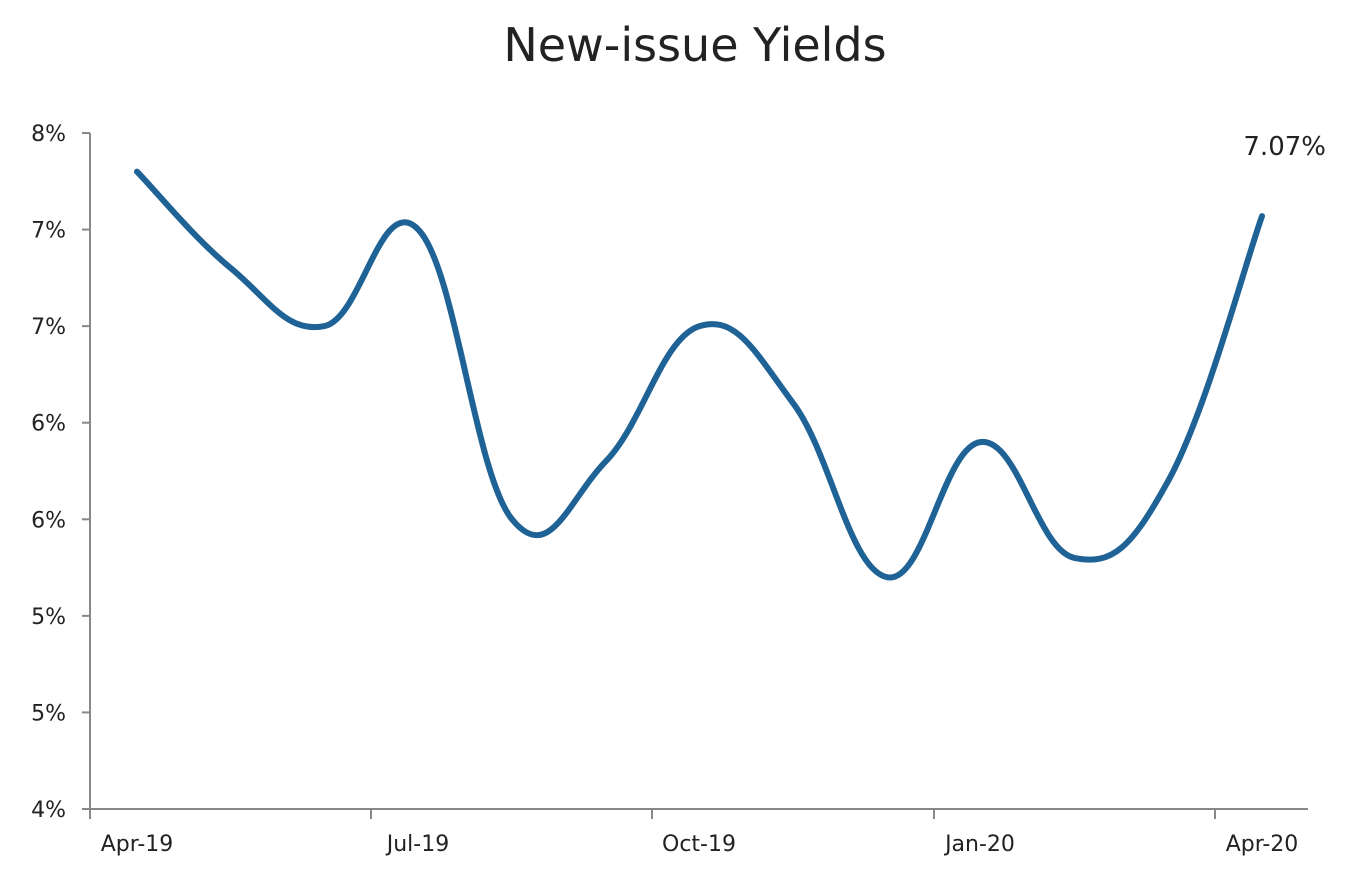 This screenshot has width=1350, height=893. What do you see at coordinates (699, 844) in the screenshot?
I see `x-tick-label: Oct-19` at bounding box center [699, 844].